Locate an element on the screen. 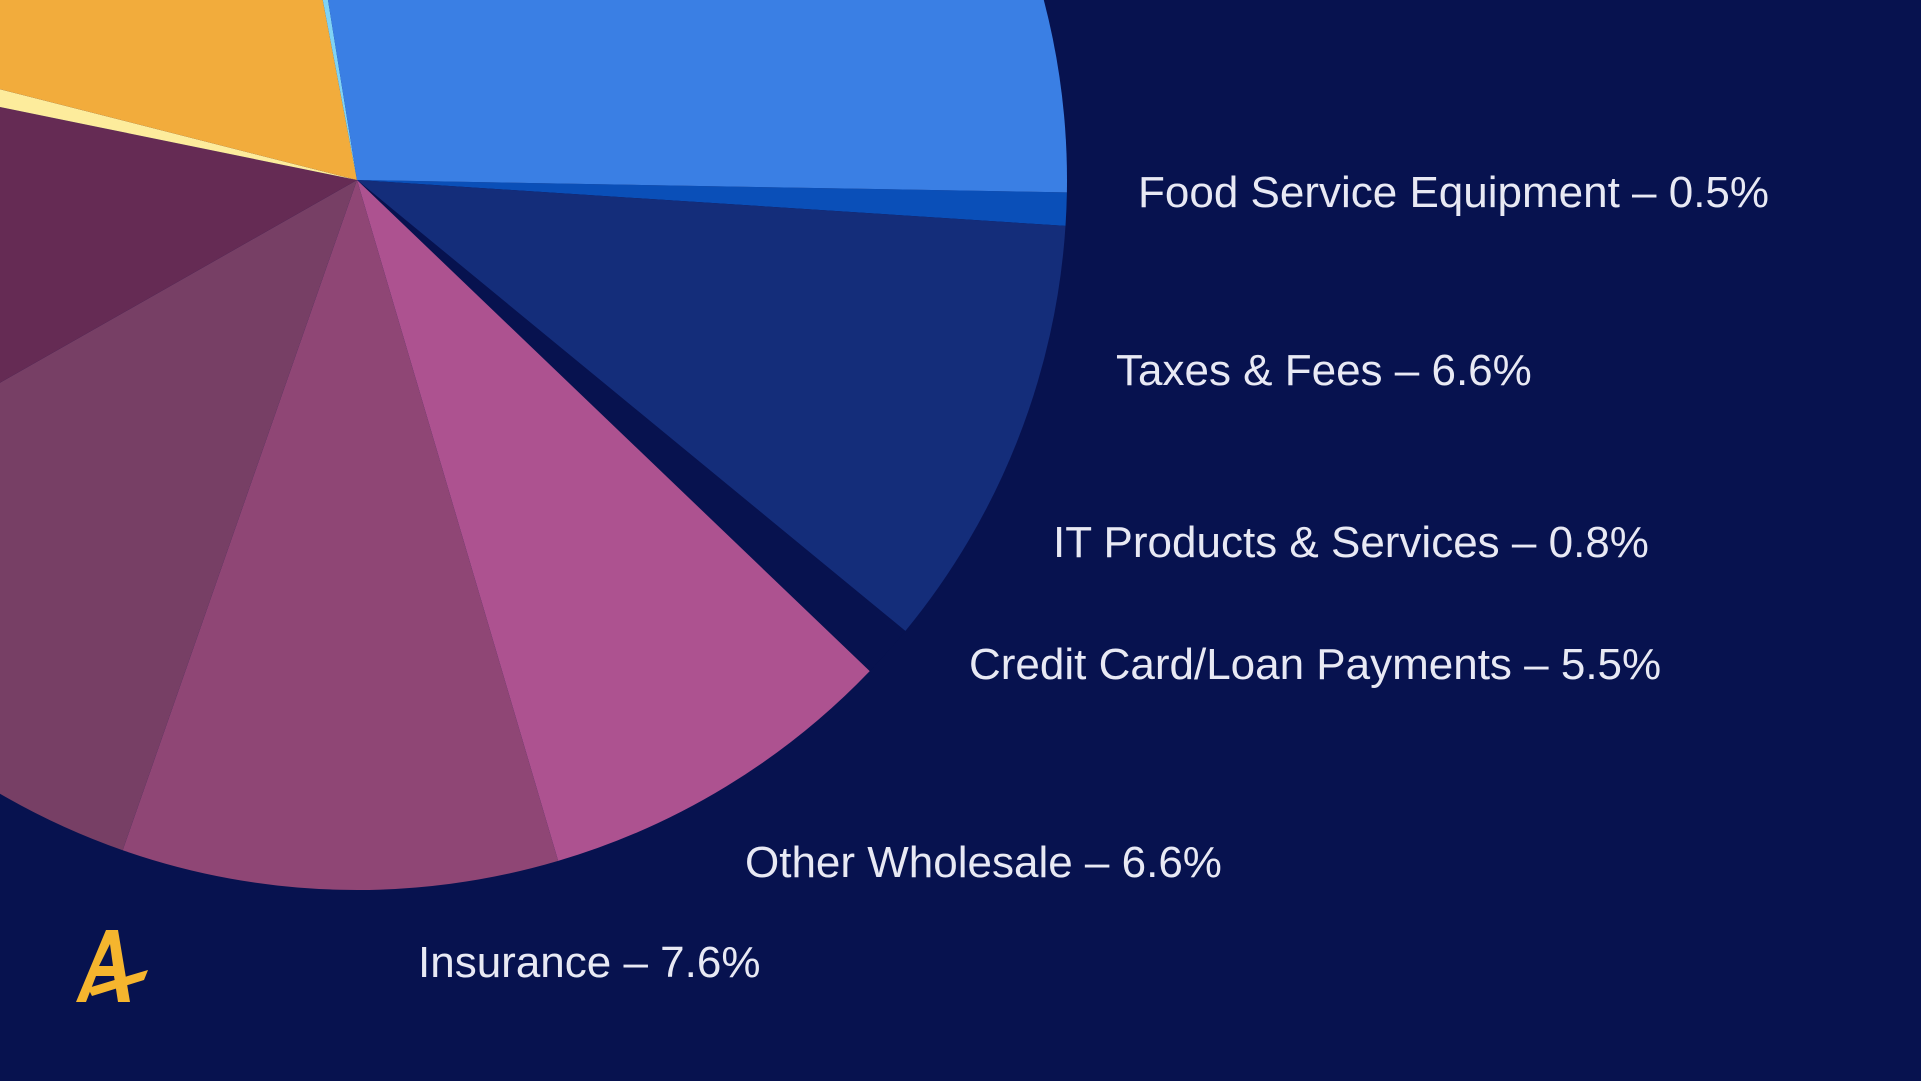  slice-label-credit-card-loan-payments: Credit Card/Loan Payments – 5.5% is located at coordinates (1315, 664).